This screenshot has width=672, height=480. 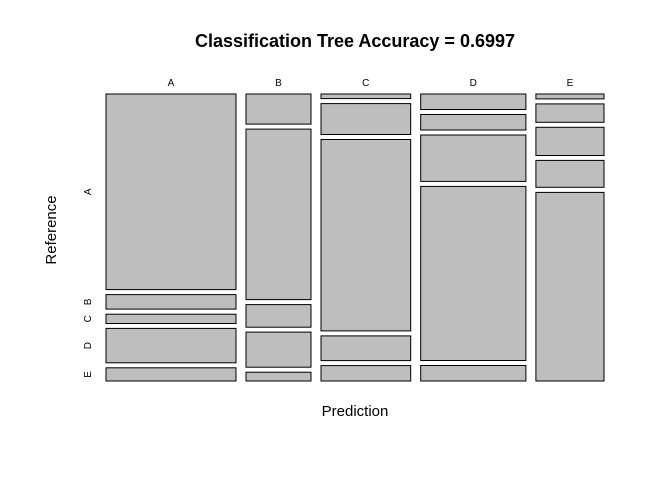 What do you see at coordinates (473, 83) in the screenshot?
I see `x-tick-D: D` at bounding box center [473, 83].